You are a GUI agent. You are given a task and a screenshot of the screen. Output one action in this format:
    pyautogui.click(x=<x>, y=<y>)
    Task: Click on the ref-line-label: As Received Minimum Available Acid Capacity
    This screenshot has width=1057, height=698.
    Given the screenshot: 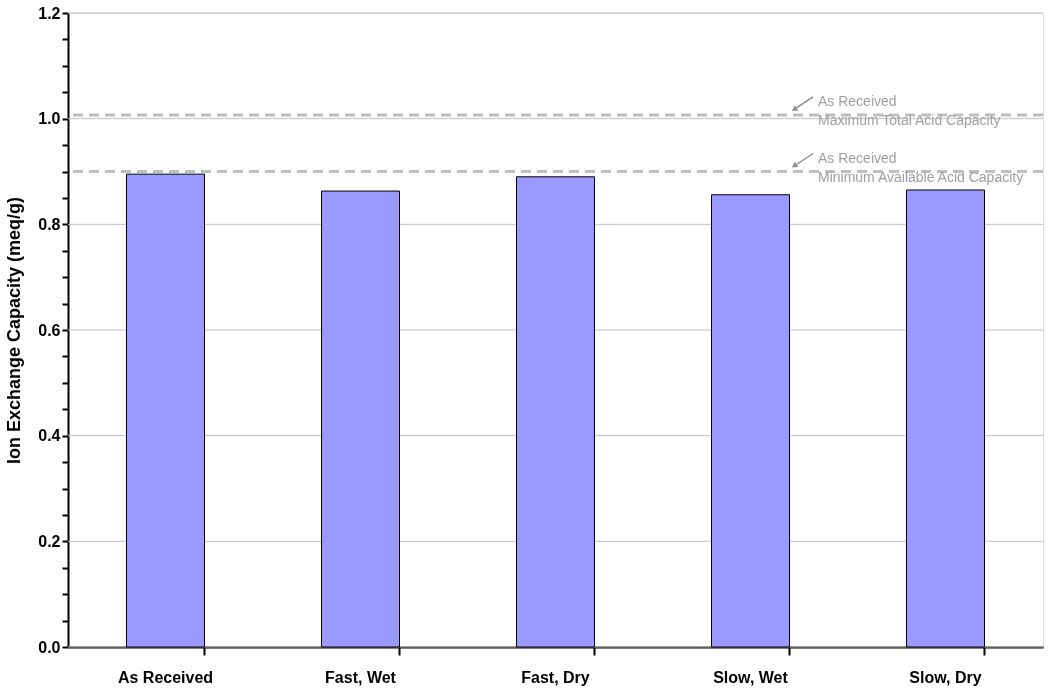 What is the action you would take?
    pyautogui.click(x=921, y=167)
    